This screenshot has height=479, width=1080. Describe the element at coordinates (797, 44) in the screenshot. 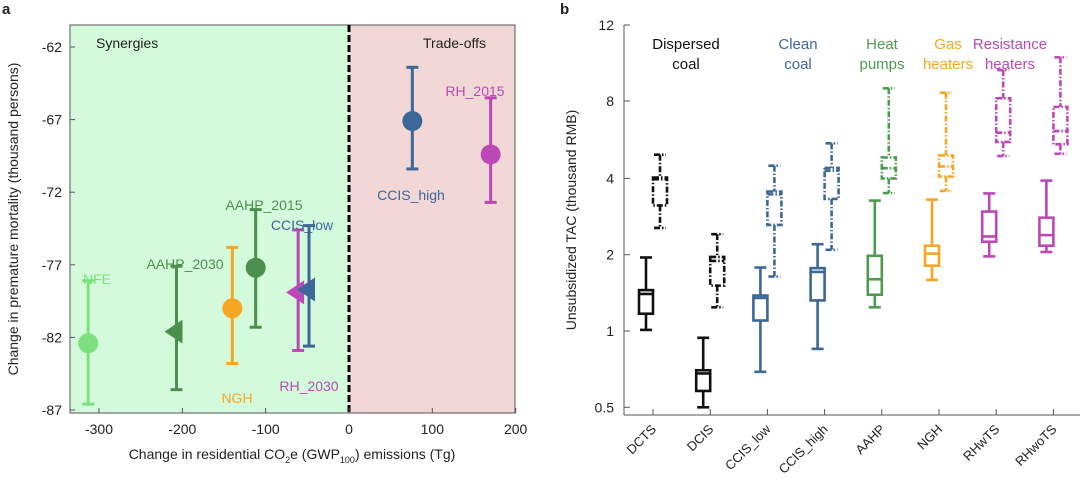

I see `group-label: Clean` at that location.